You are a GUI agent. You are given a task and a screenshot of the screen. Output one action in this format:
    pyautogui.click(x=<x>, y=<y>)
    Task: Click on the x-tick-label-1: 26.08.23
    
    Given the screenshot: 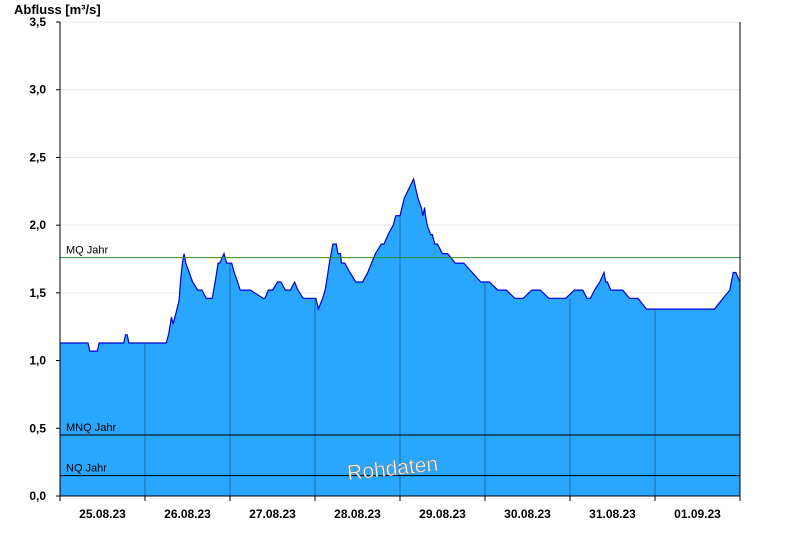 What is the action you would take?
    pyautogui.click(x=187, y=514)
    